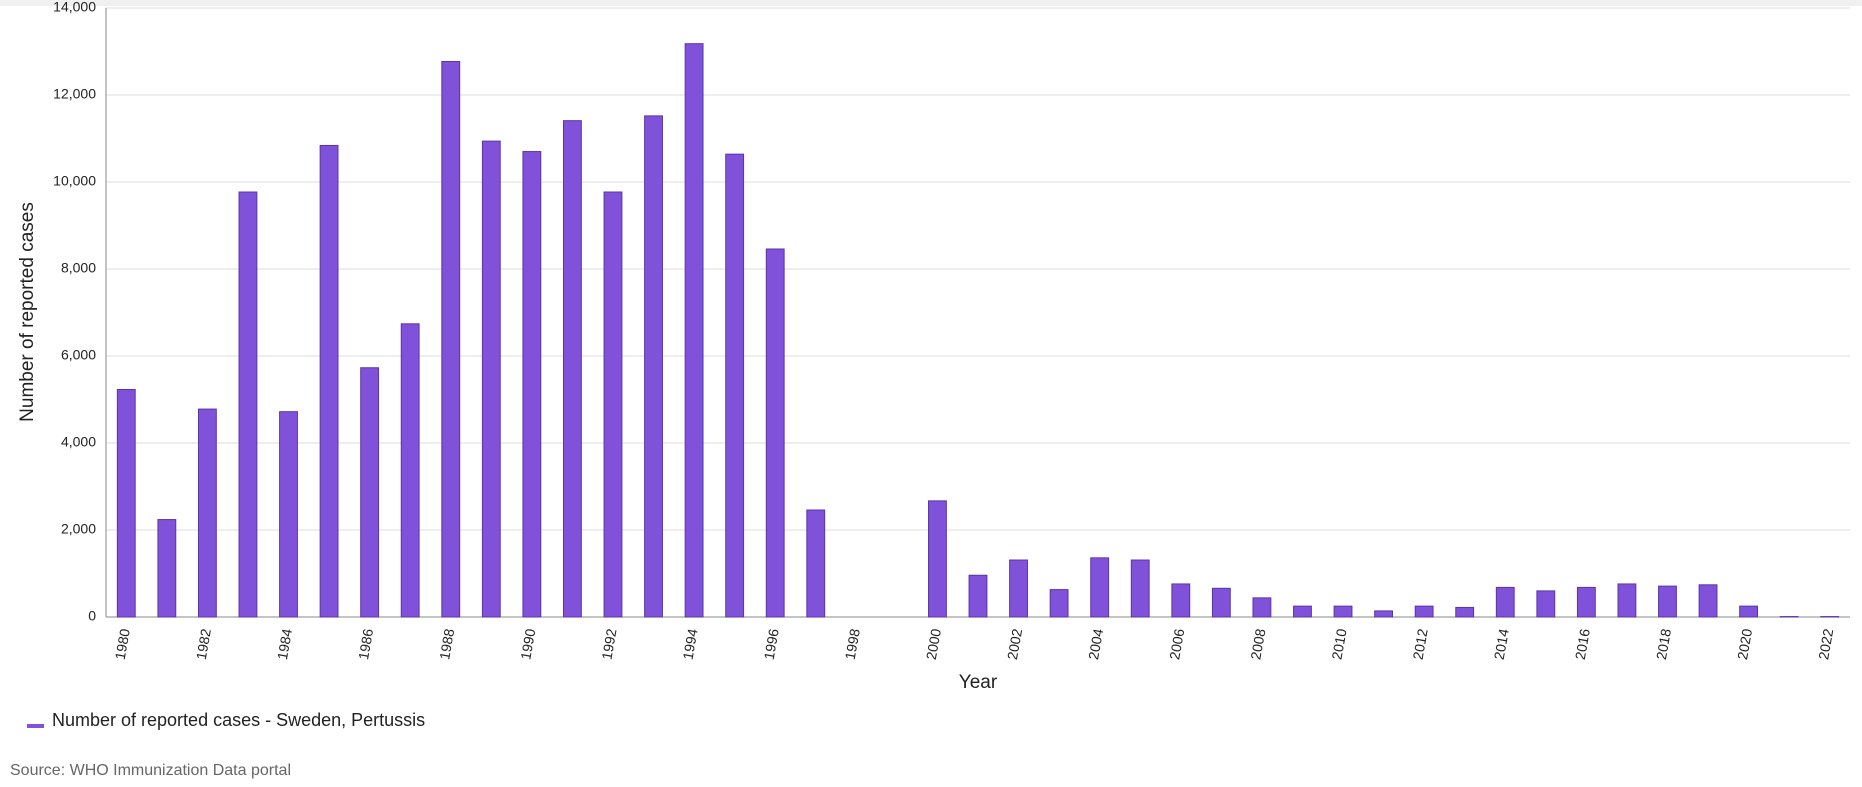 The width and height of the screenshot is (1862, 787). Describe the element at coordinates (1501, 644) in the screenshot. I see `x-tick-label: 2014` at that location.